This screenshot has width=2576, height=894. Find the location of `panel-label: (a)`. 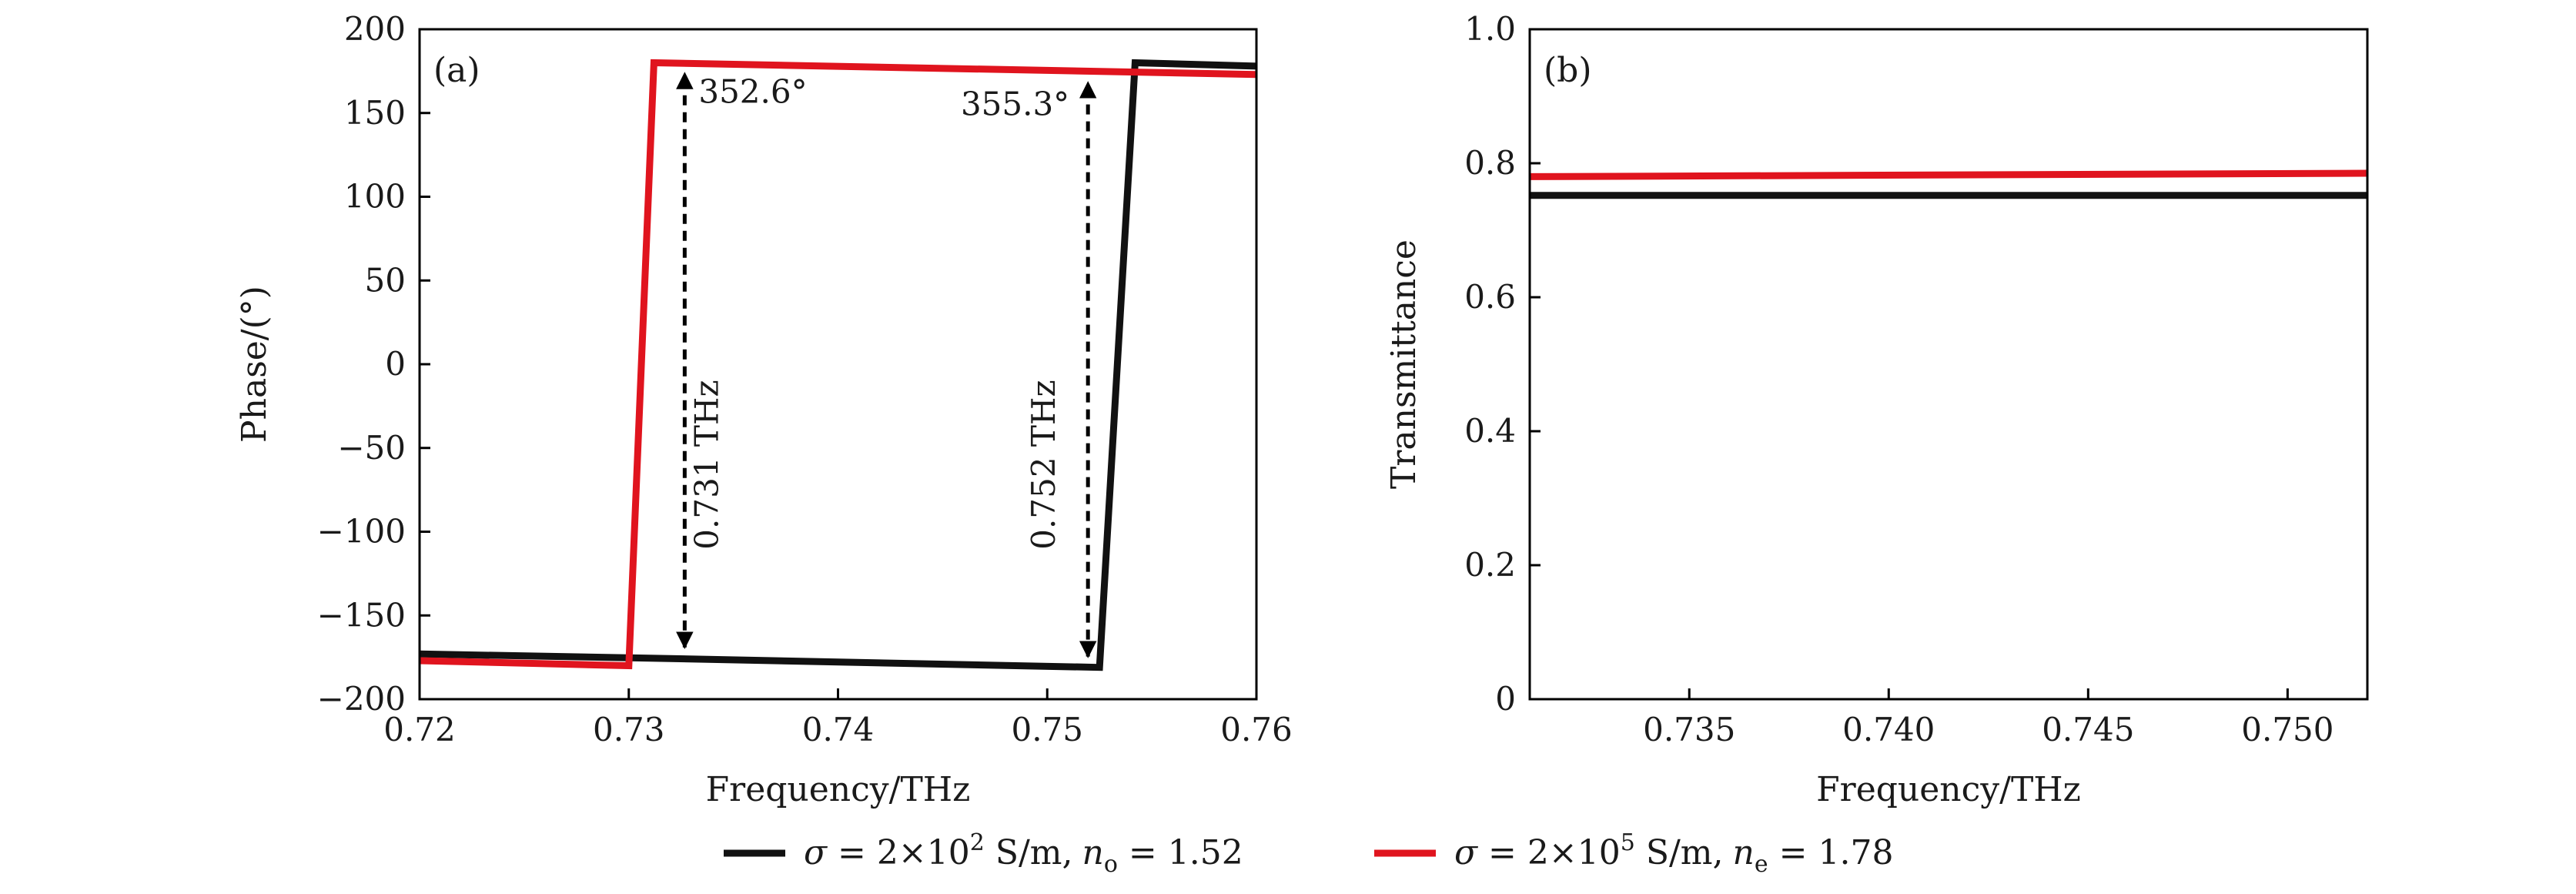

panel-label: (a) is located at coordinates (457, 70).